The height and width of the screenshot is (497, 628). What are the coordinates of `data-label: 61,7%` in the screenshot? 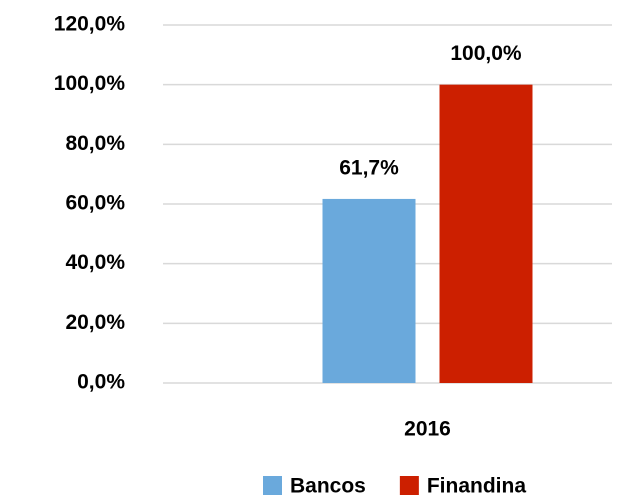 It's located at (369, 167).